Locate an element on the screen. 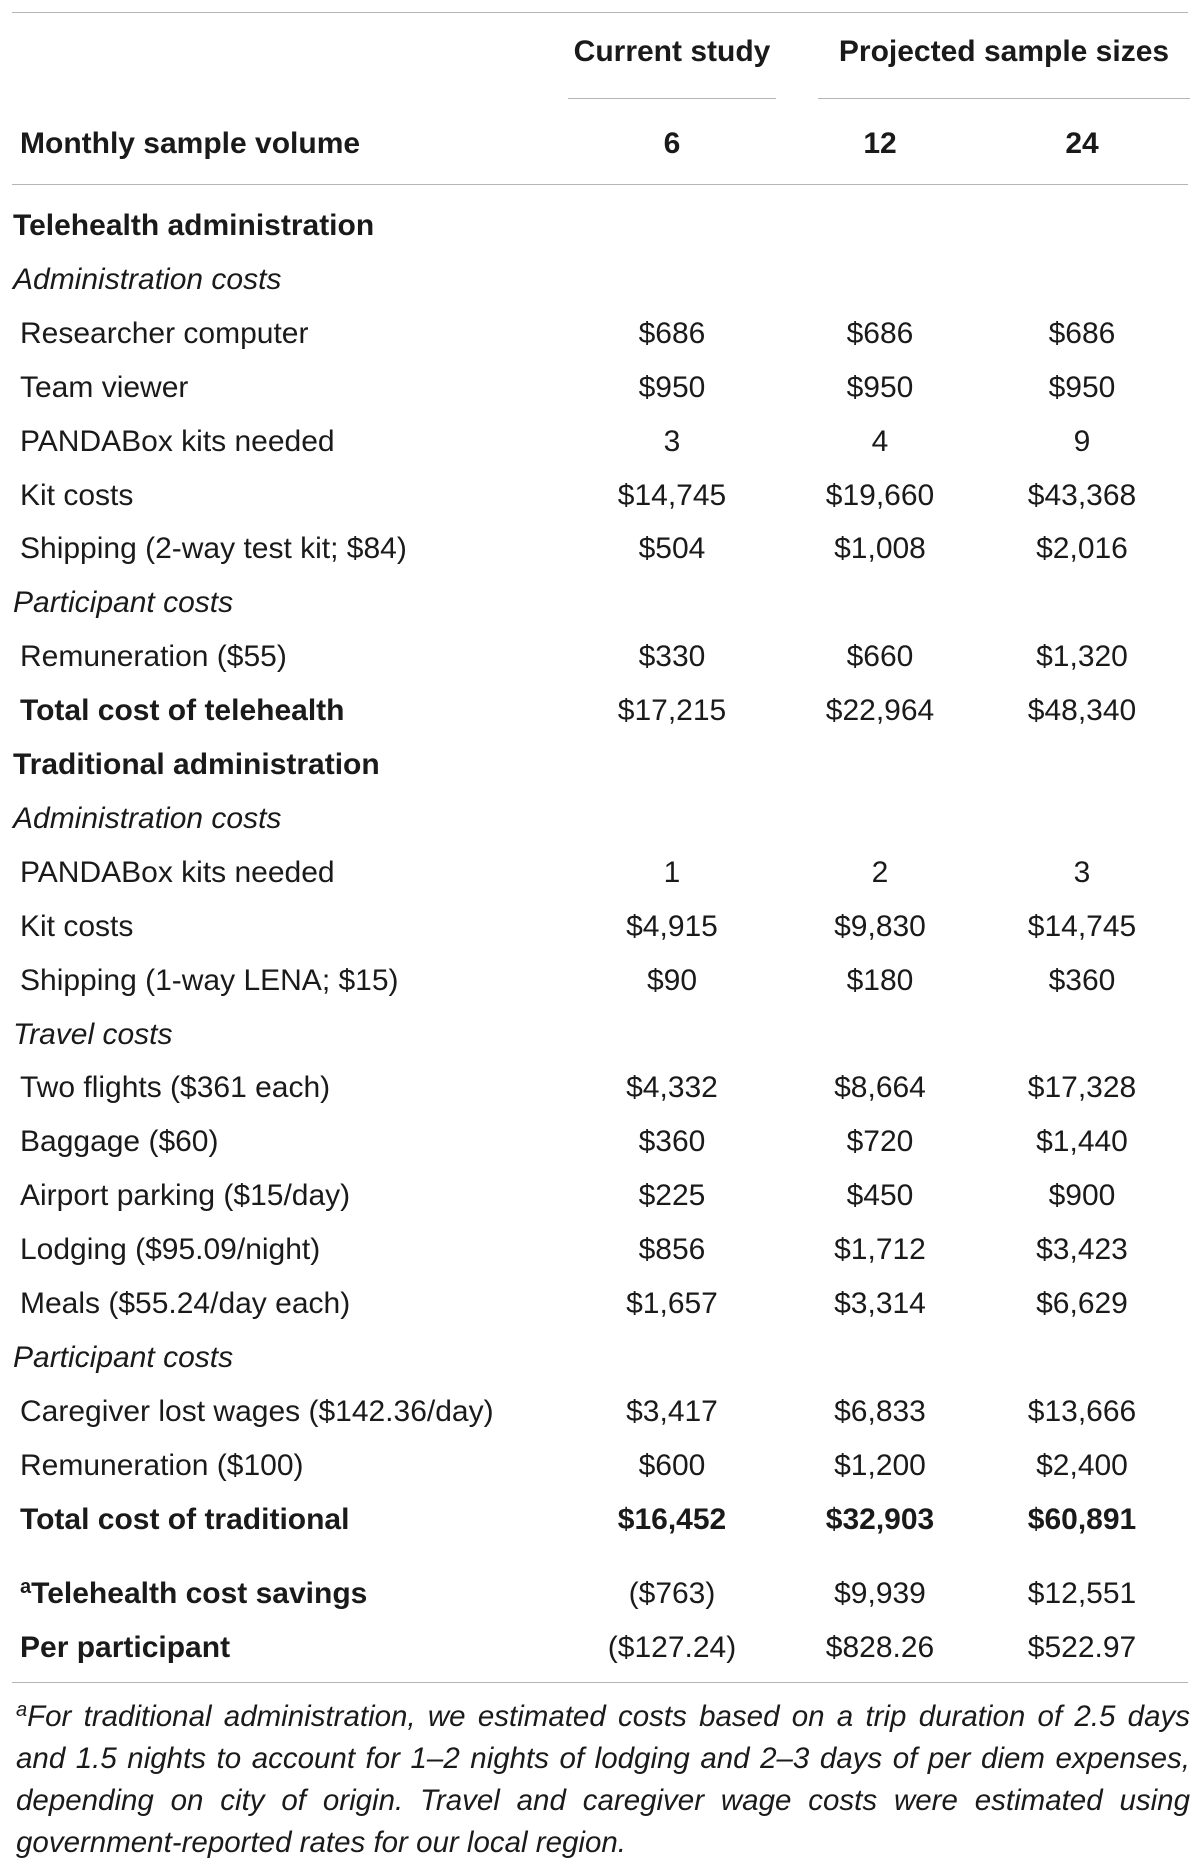 The height and width of the screenshot is (1875, 1200). value-projected-12: $450 is located at coordinates (880, 1195).